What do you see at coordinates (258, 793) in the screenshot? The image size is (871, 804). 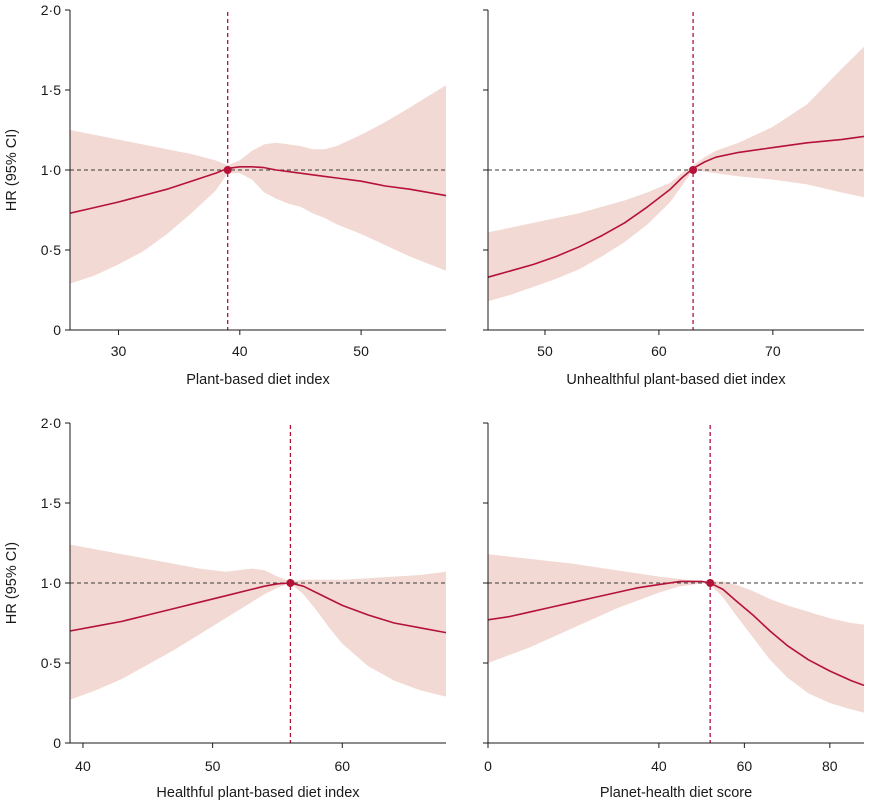 I see `x-axis-title: Healthful plant-based diet index` at bounding box center [258, 793].